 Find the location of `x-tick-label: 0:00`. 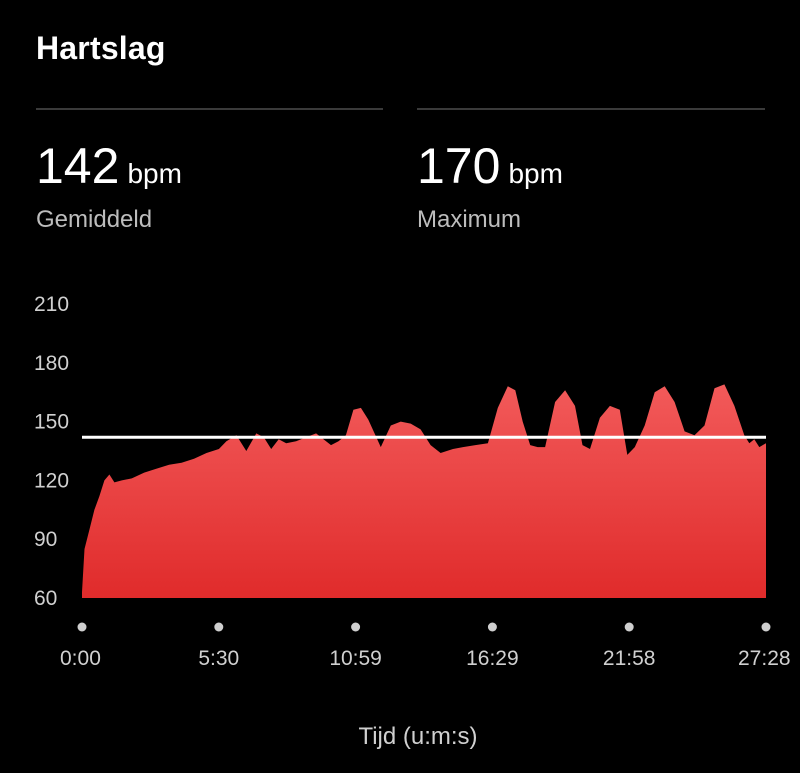

x-tick-label: 0:00 is located at coordinates (80, 658).